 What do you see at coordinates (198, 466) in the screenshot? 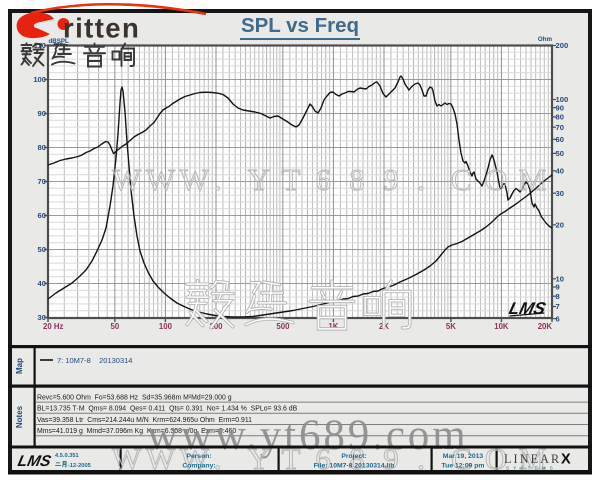
I see `svg-text: Company:` at bounding box center [198, 466].